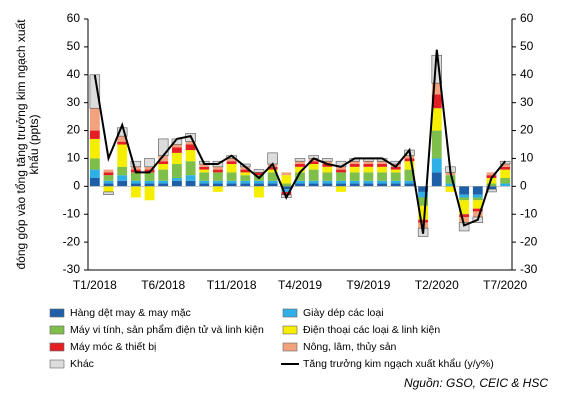 This screenshot has height=403, width=563. I want to click on y2-tick-label: 40, so click(527, 74).